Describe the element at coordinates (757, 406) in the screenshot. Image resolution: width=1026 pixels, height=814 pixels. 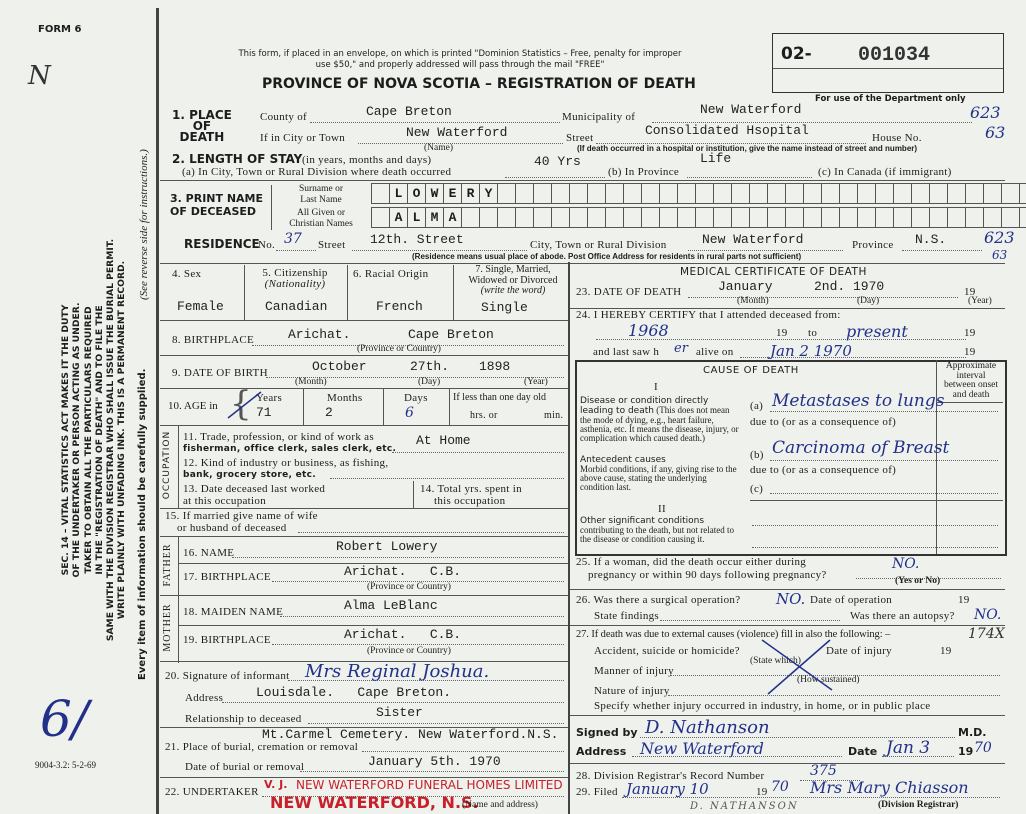
I see `cause-a-label: (a)` at that location.